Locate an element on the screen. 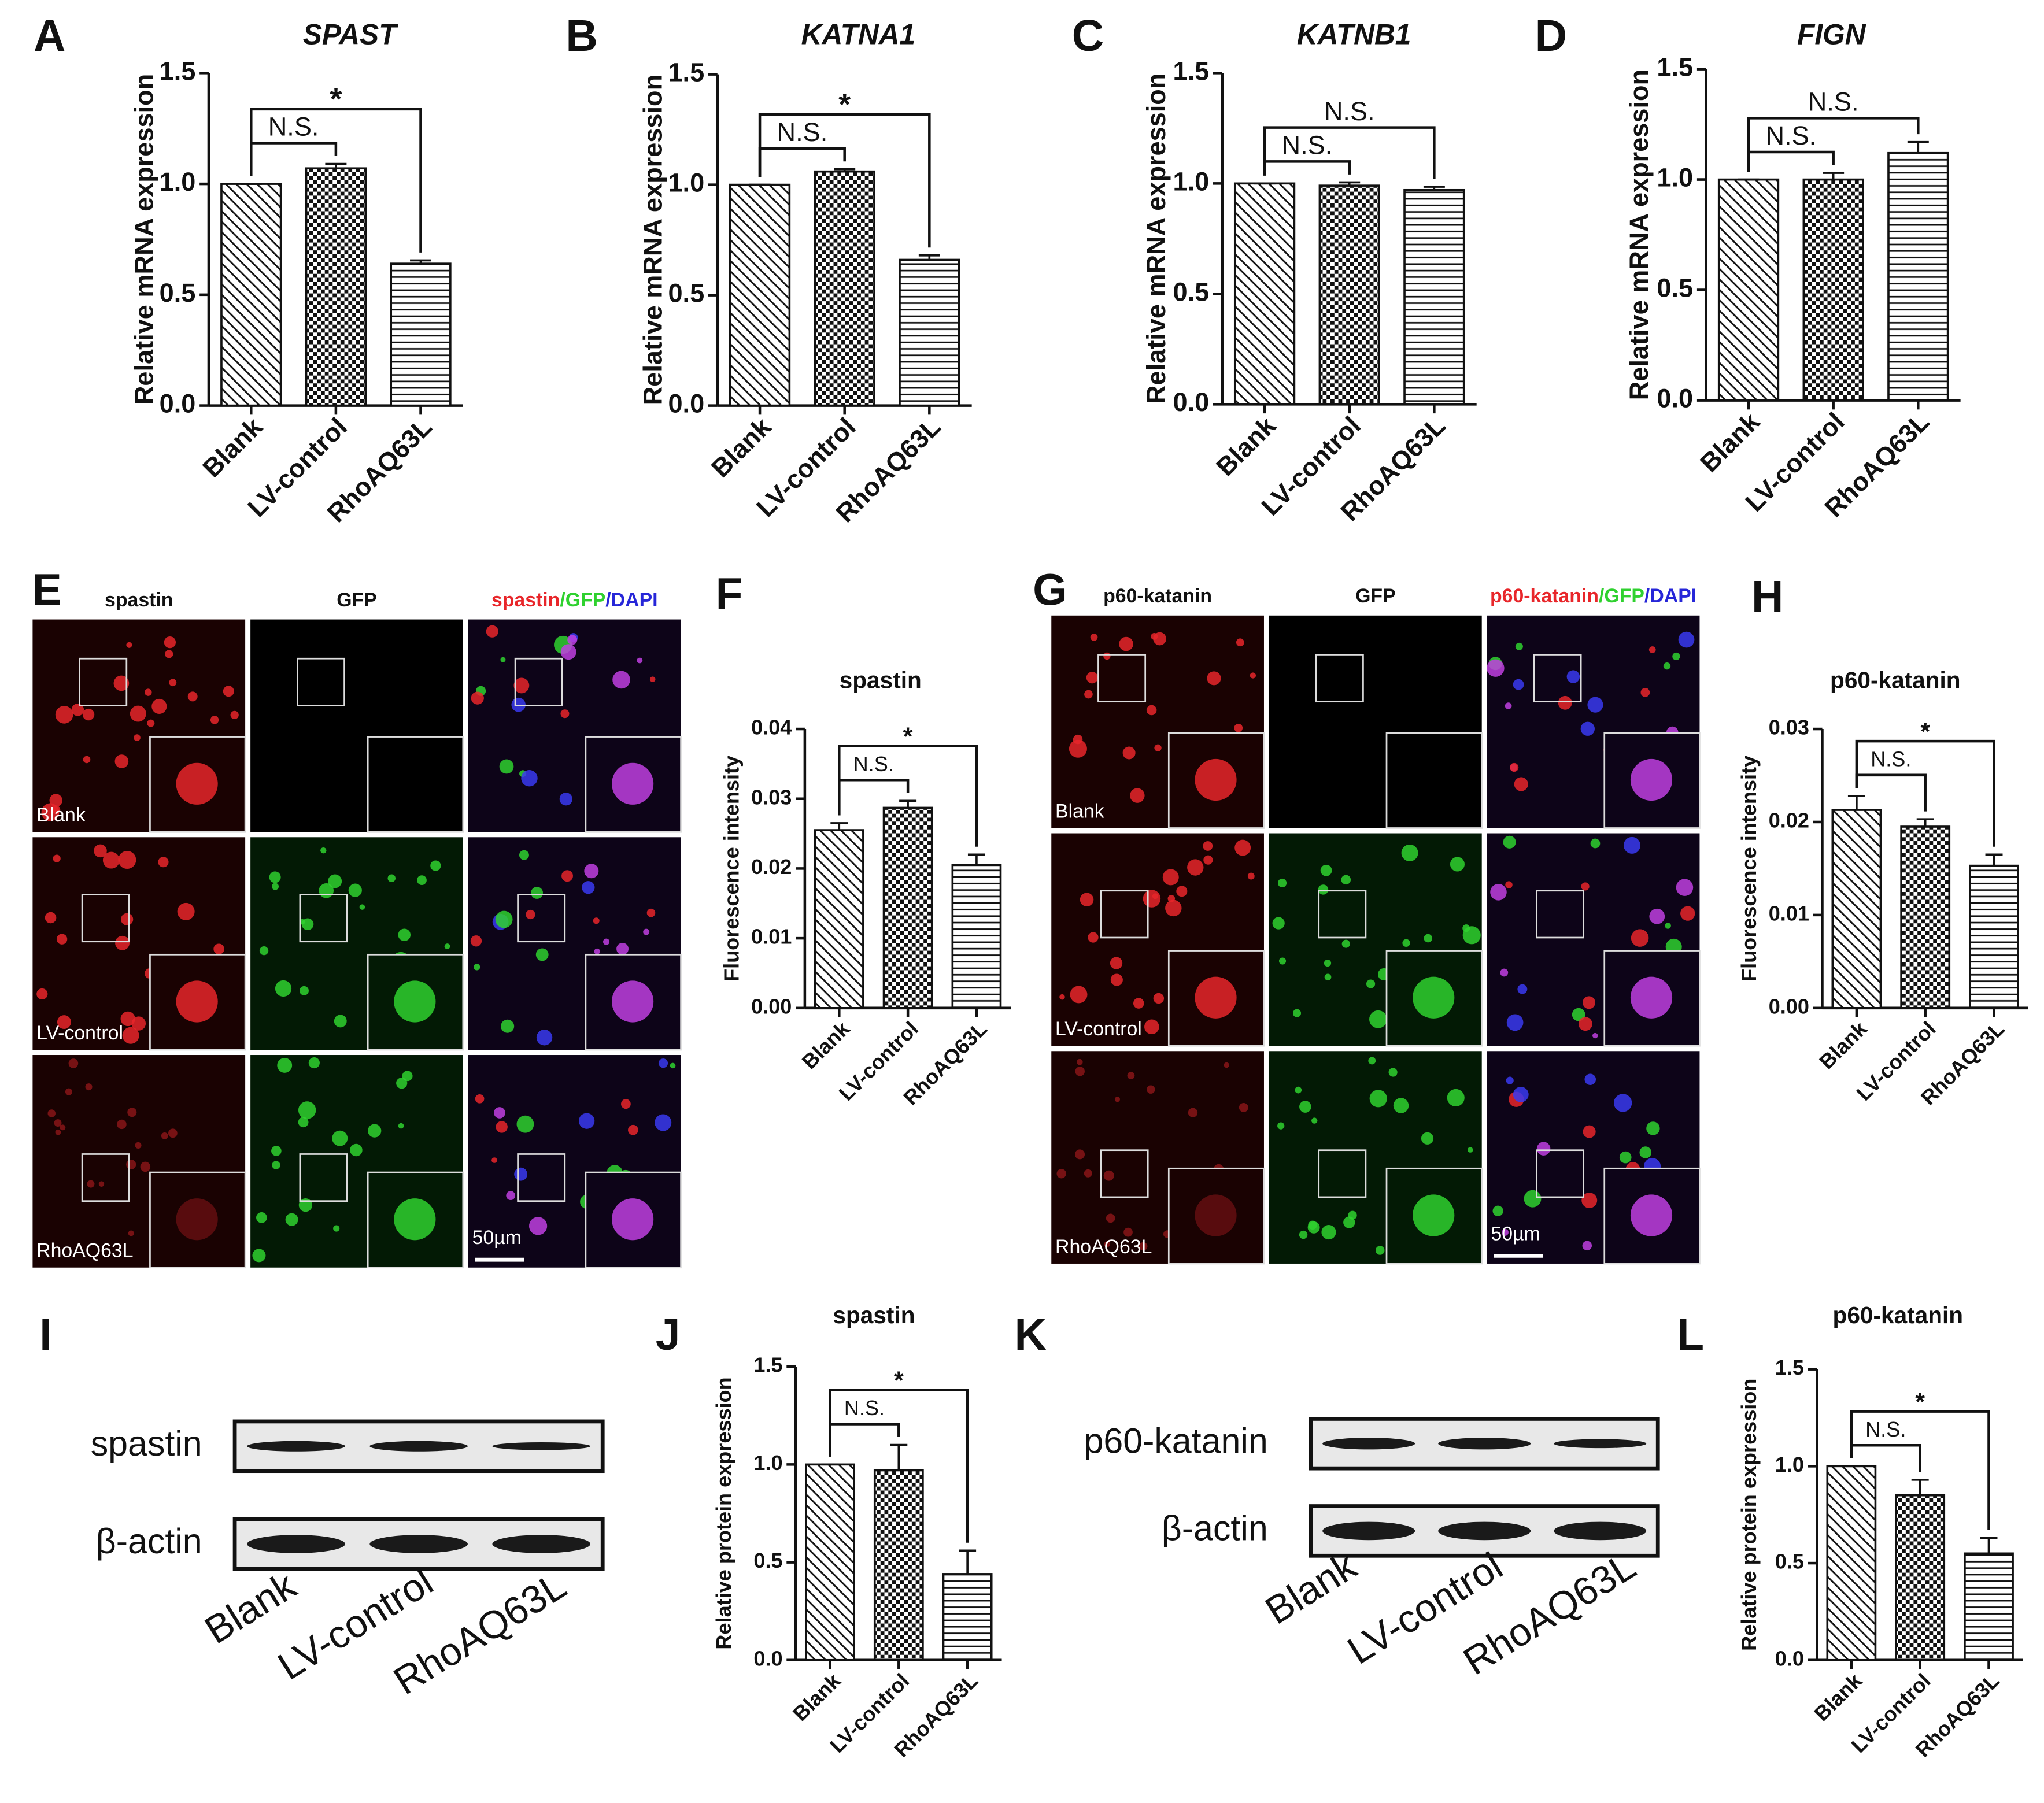  chart-title: p60-katanin is located at coordinates (1898, 1315).